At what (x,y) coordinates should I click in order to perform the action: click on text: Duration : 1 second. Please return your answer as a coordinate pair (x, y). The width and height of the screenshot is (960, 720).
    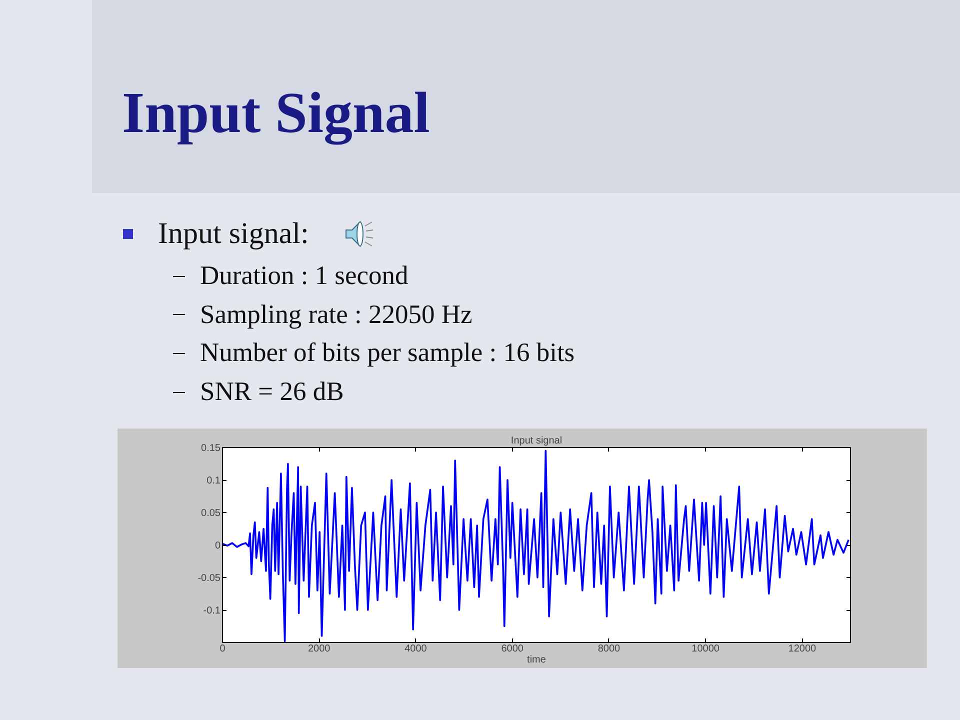
    Looking at the image, I should click on (304, 275).